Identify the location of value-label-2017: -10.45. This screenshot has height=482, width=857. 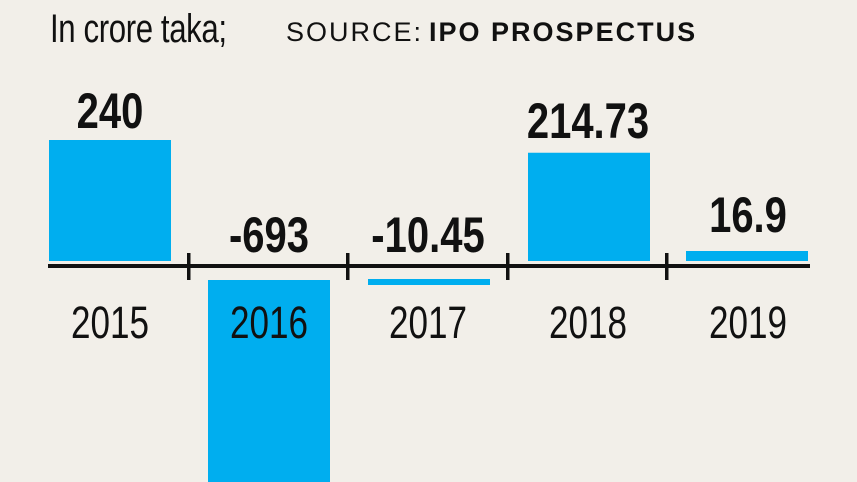
(427, 235).